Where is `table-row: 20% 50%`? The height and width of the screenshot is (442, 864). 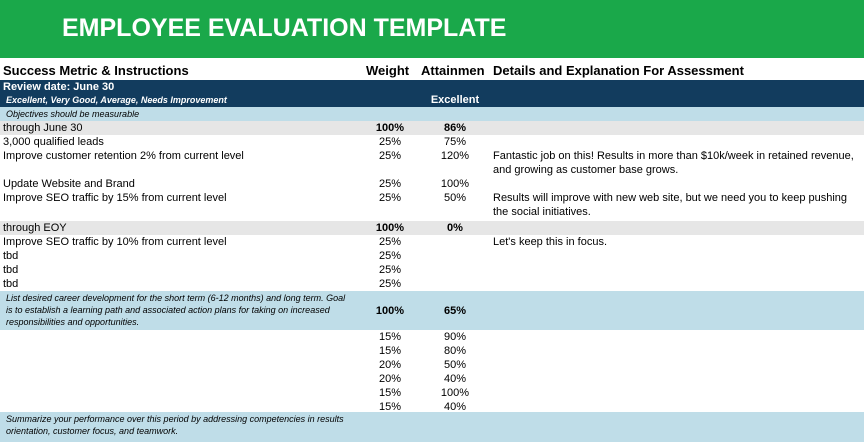 table-row: 20% 50% is located at coordinates (432, 365).